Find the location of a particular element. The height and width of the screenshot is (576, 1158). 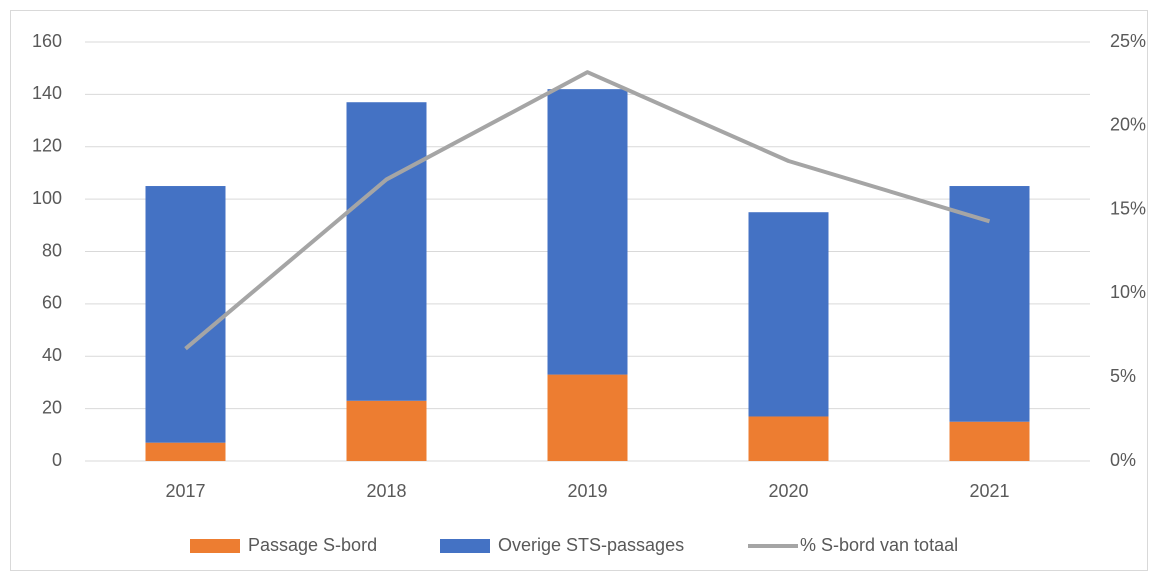

y2-tick-label: 25% is located at coordinates (1128, 41).